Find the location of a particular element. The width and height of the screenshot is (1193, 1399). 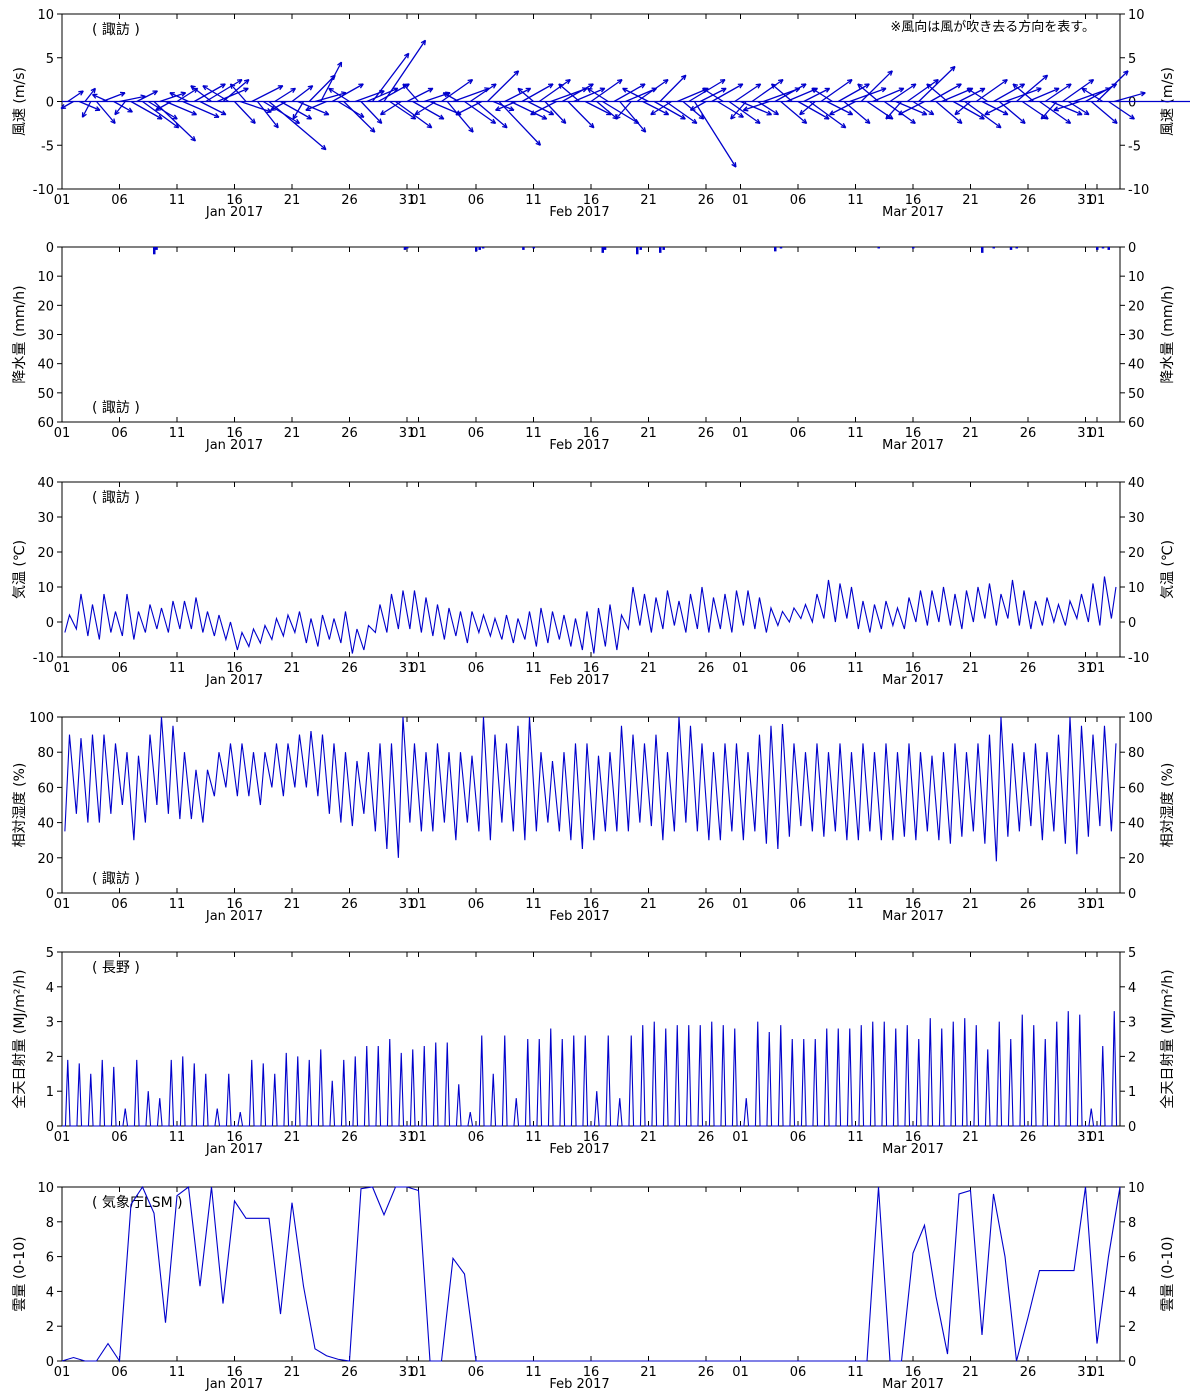

y-axis-title-right: 全天日射量 (MJ/m²/h) is located at coordinates (1167, 1038).